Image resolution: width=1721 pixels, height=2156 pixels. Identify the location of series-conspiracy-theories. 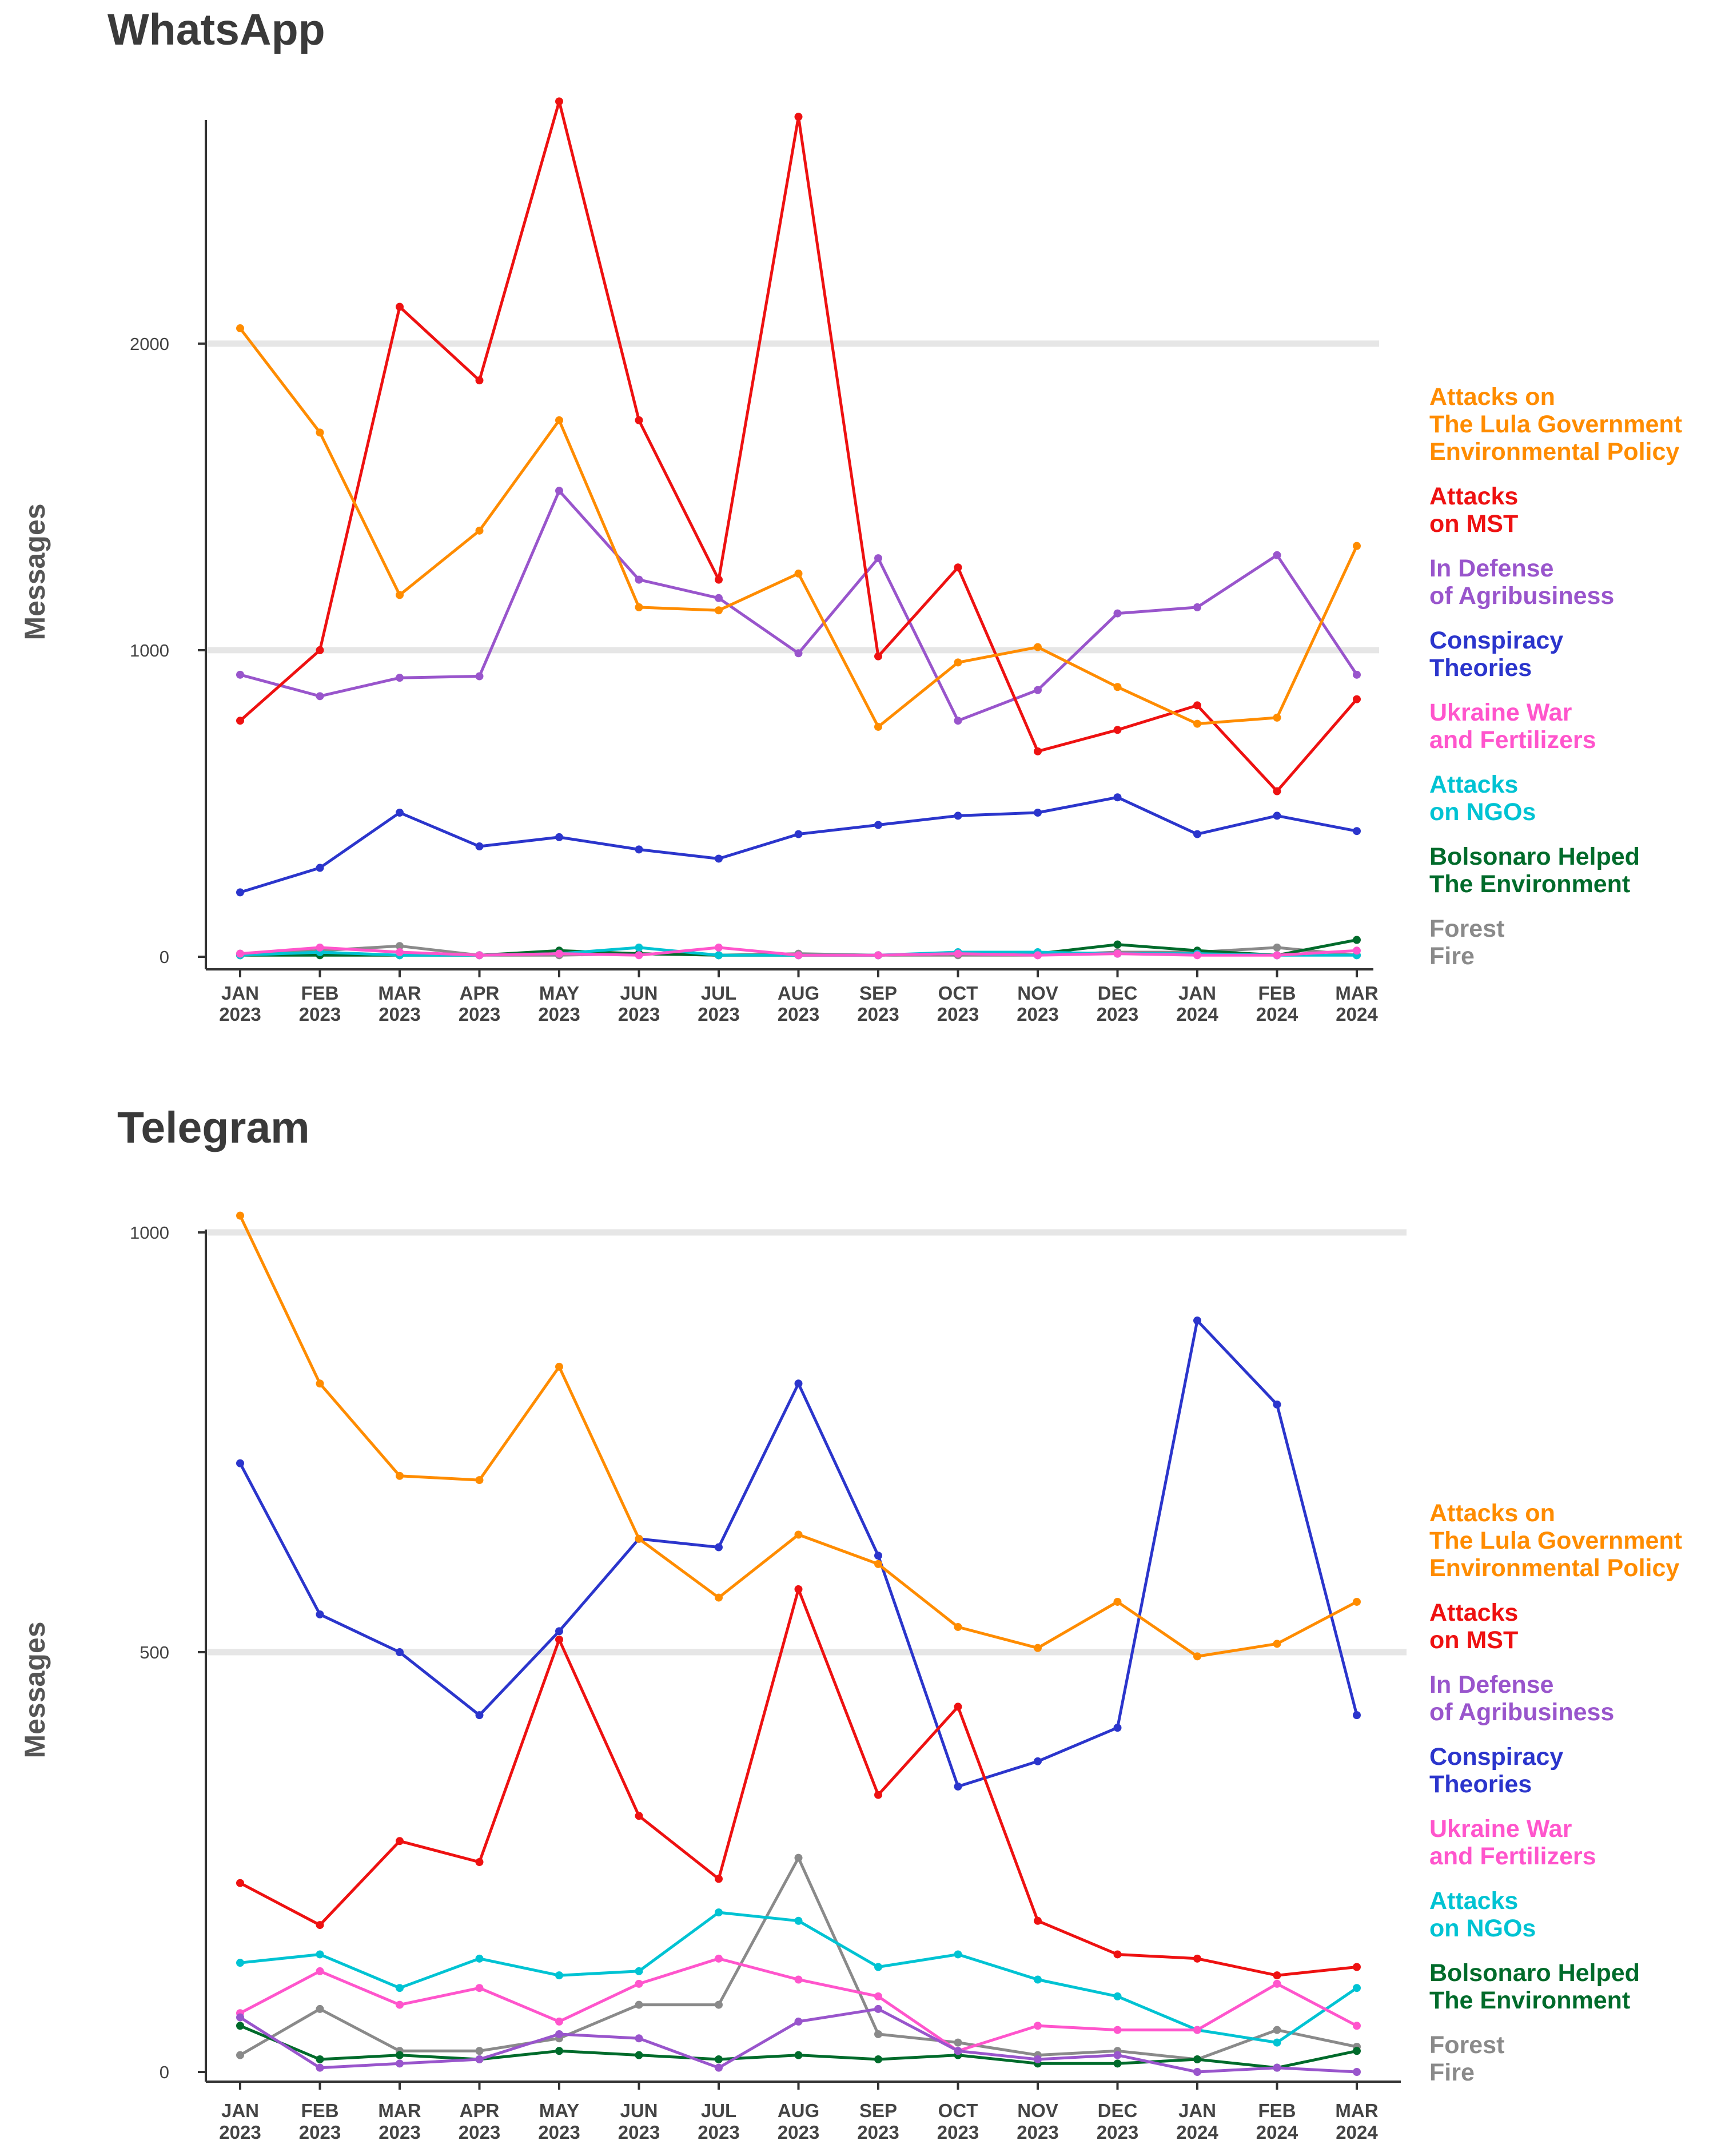
(798, 1553).